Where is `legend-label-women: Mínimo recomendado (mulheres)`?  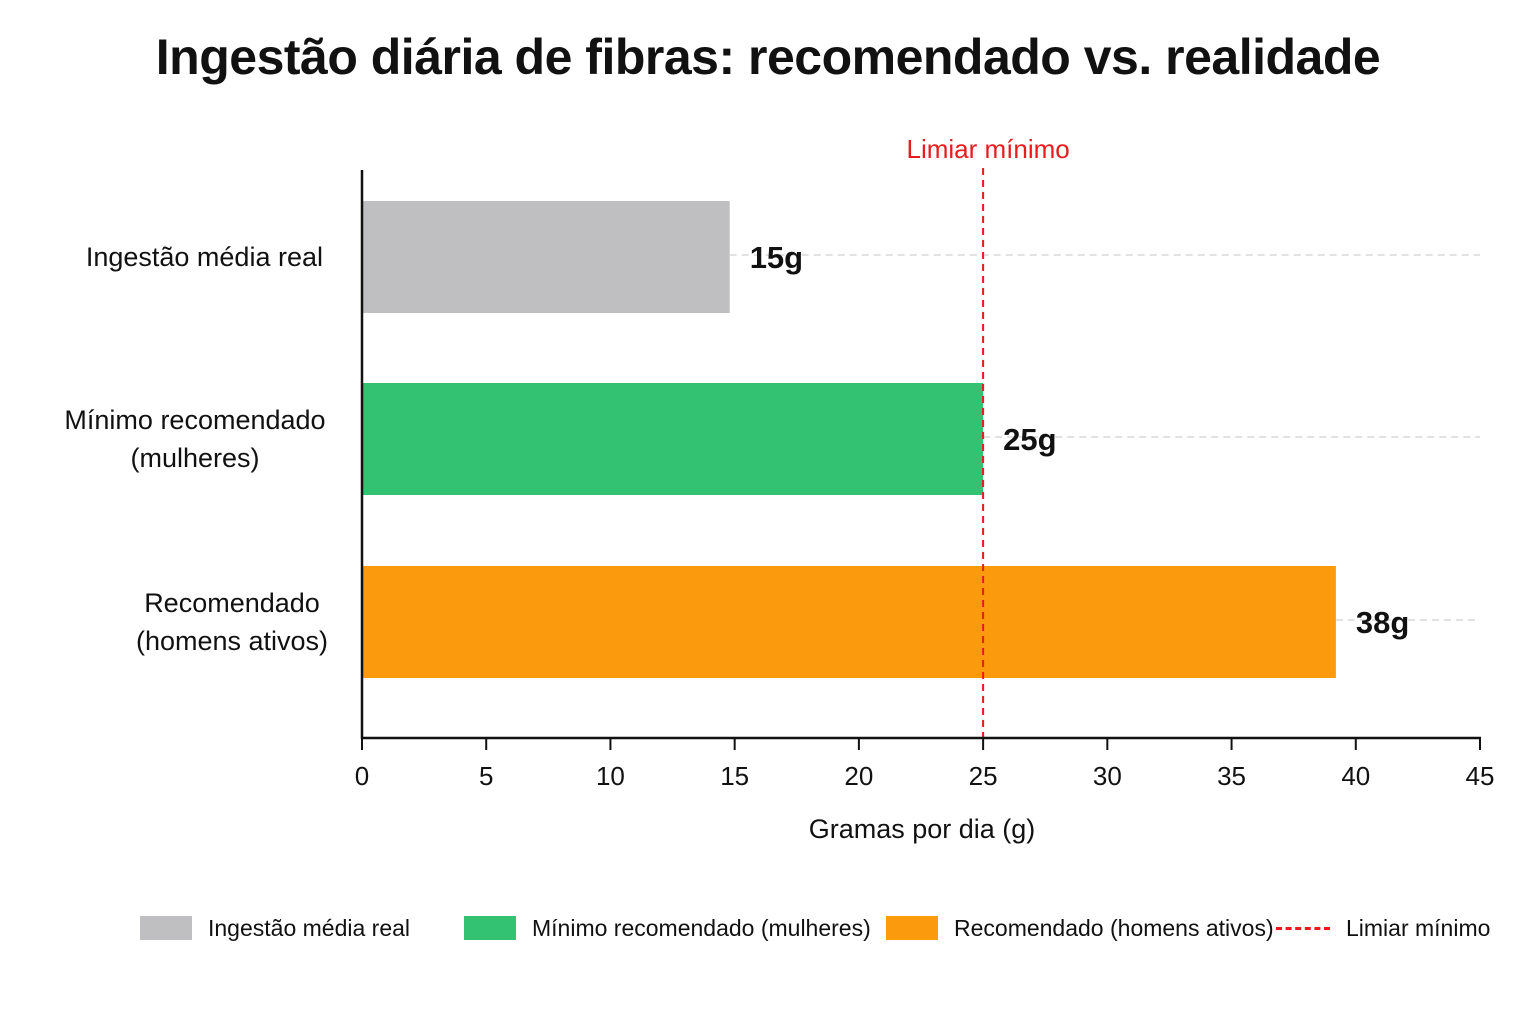 legend-label-women: Mínimo recomendado (mulheres) is located at coordinates (701, 927).